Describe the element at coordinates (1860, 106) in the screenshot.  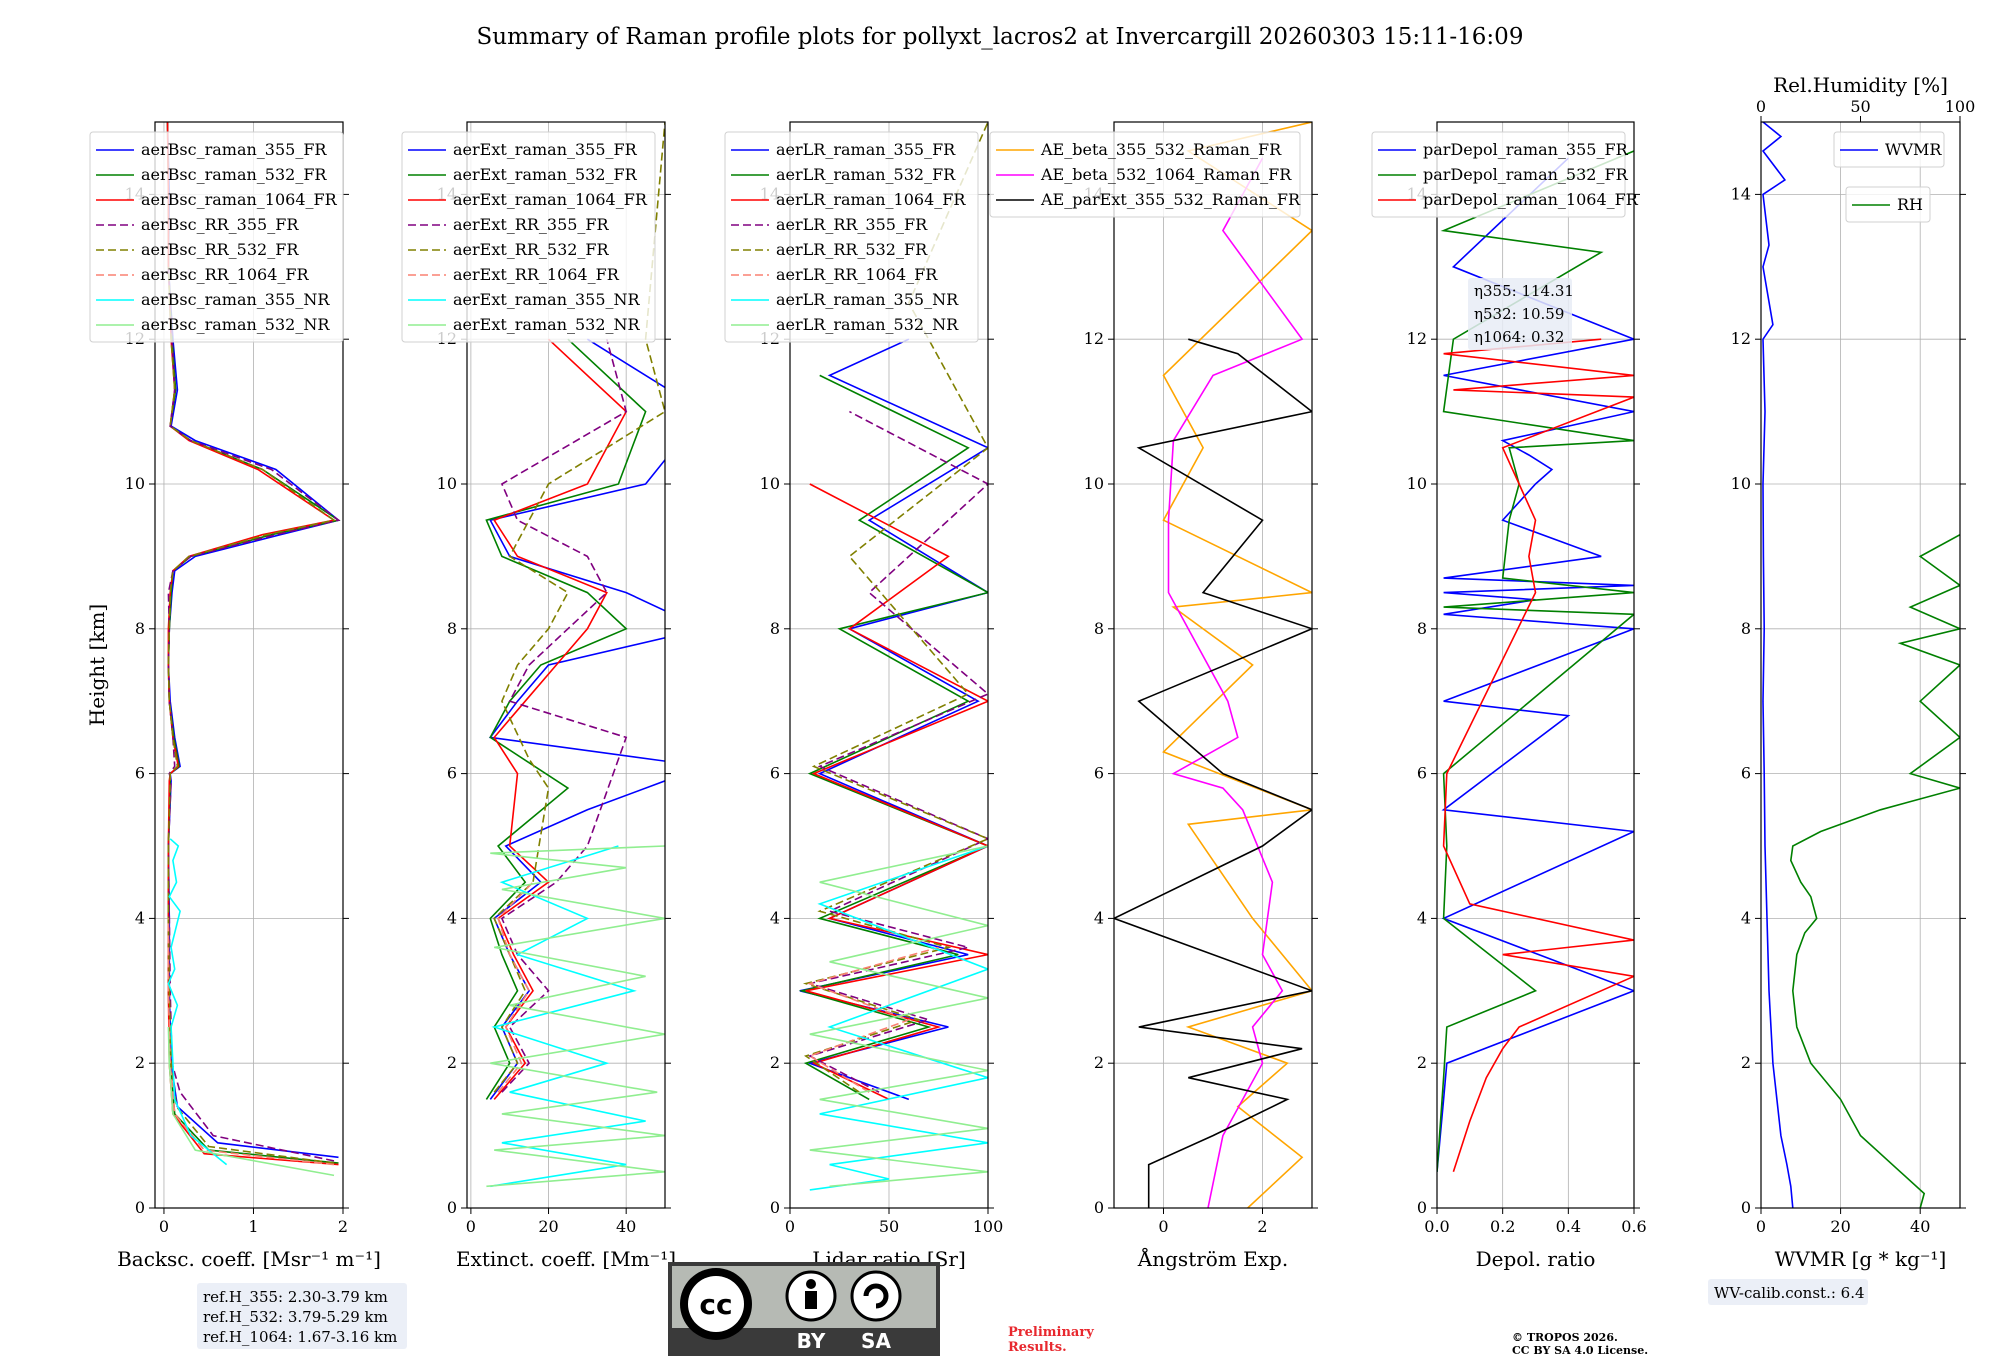
I see `top-tick-label: 50` at that location.